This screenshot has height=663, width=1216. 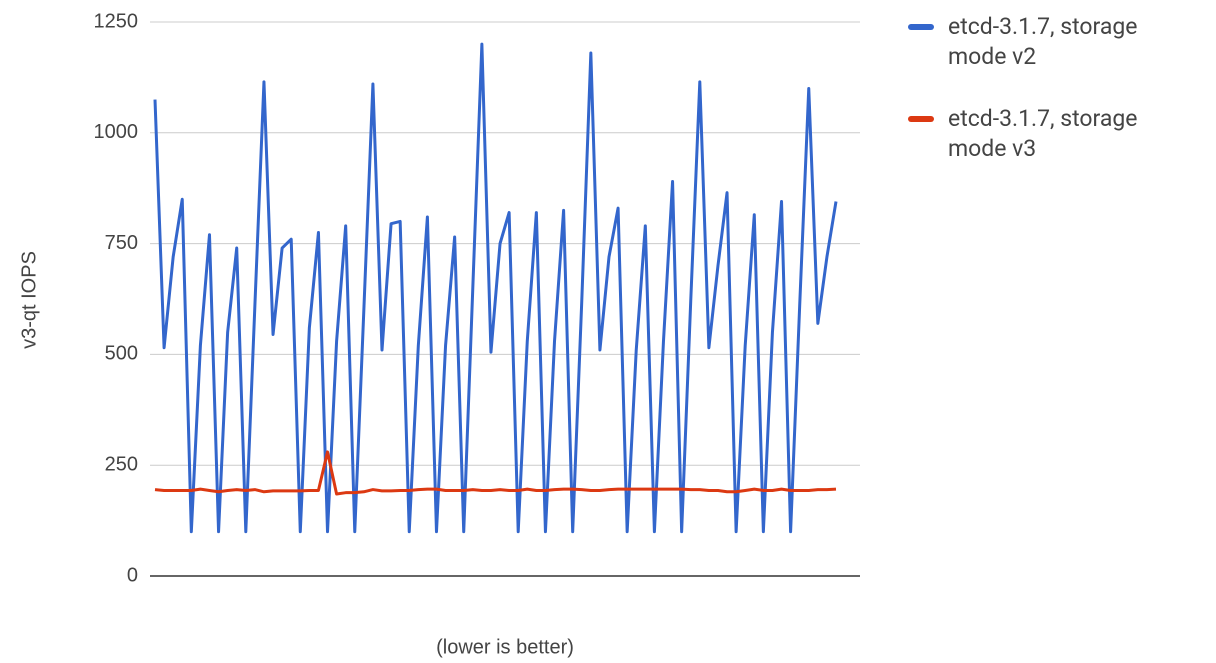 What do you see at coordinates (121, 243) in the screenshot?
I see `y-tick-label: 750` at bounding box center [121, 243].